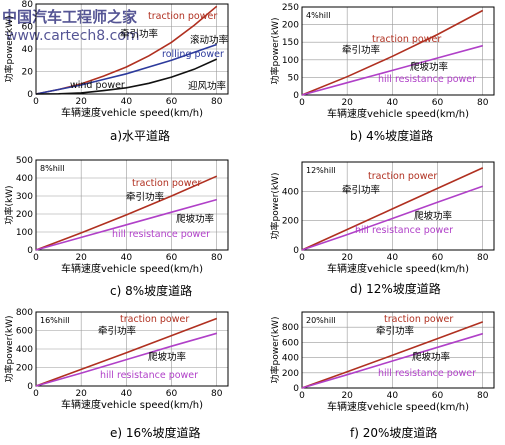  Describe the element at coordinates (393, 432) in the screenshot. I see `panel-caption: f) 20%坡度道路` at that location.